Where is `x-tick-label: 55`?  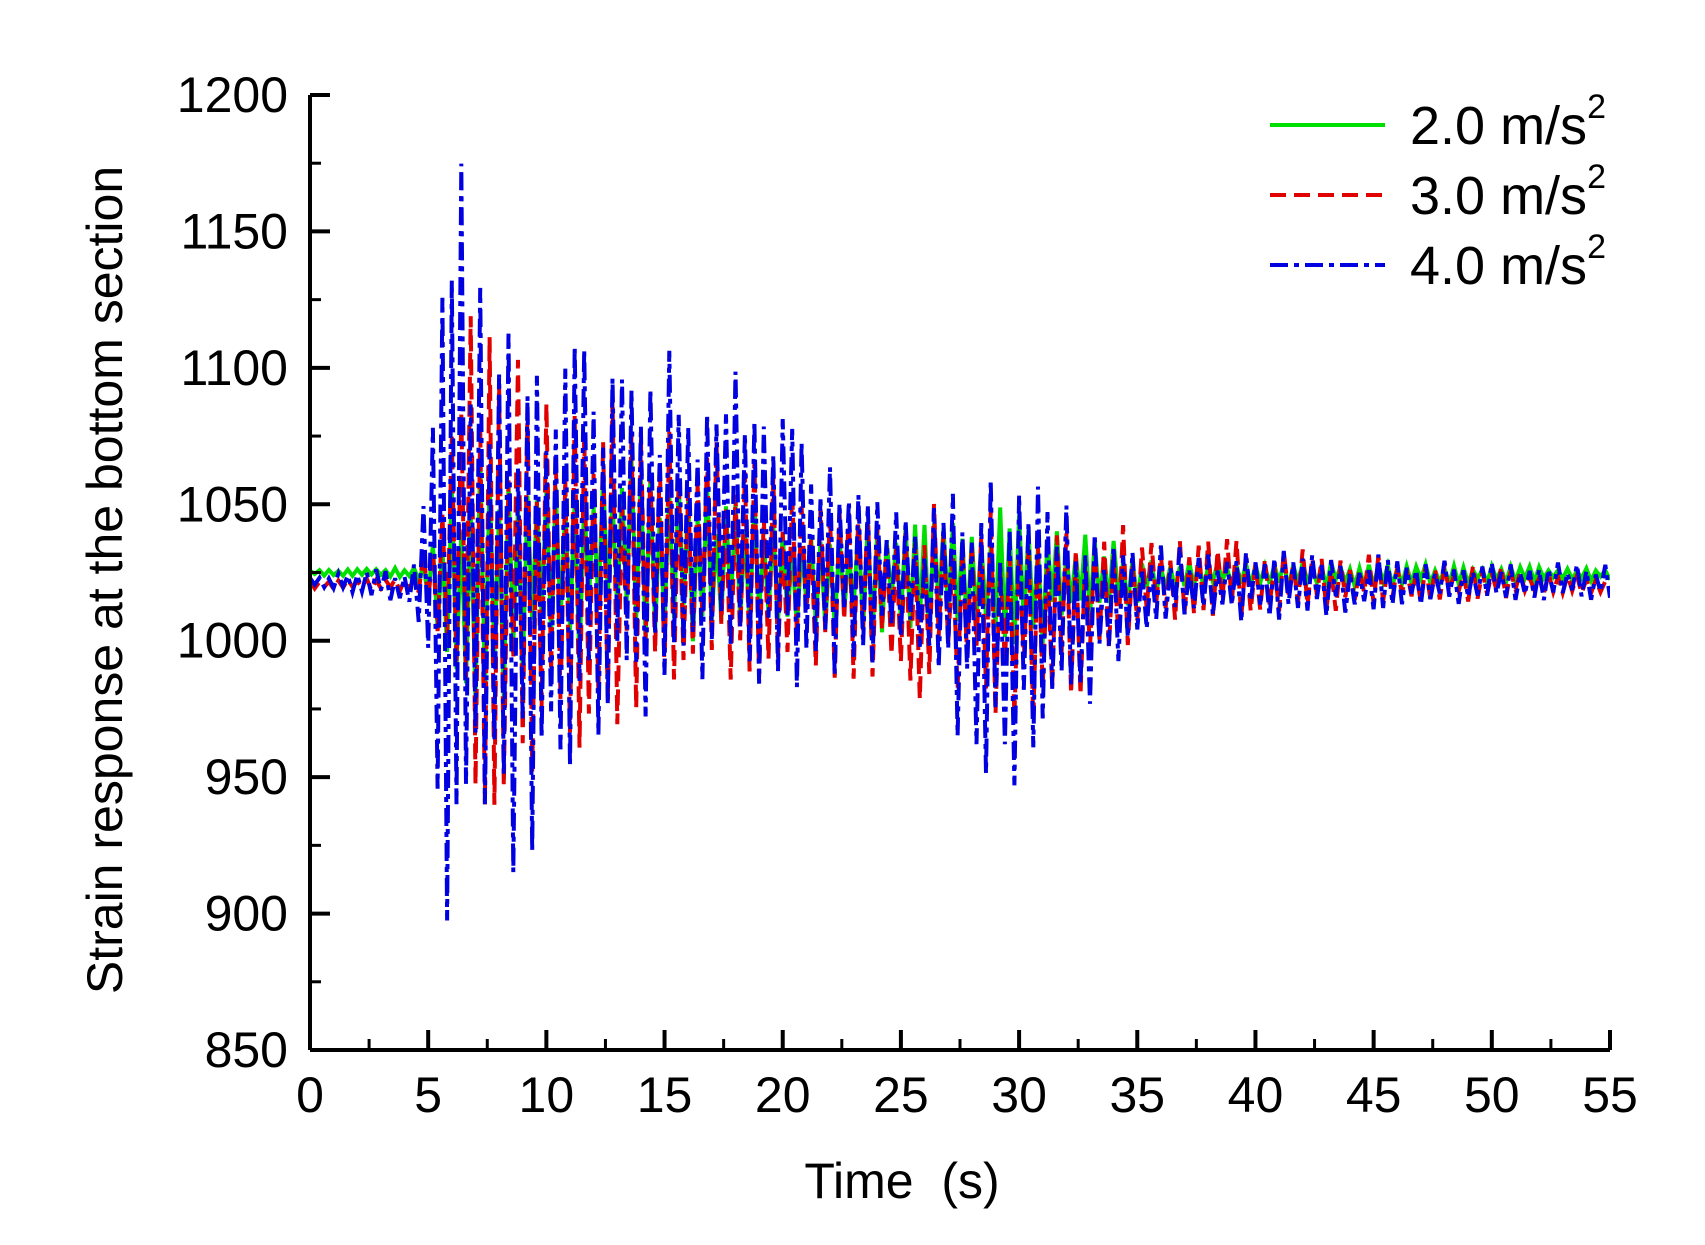
x-tick-label: 55 is located at coordinates (1610, 1095).